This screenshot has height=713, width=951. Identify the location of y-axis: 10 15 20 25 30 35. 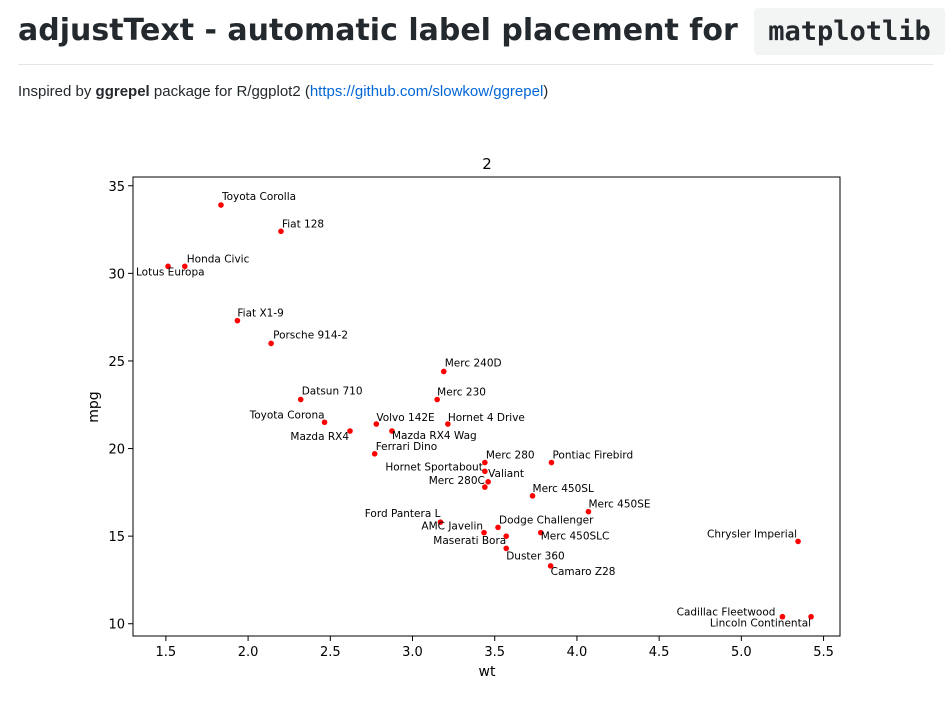
(120, 406).